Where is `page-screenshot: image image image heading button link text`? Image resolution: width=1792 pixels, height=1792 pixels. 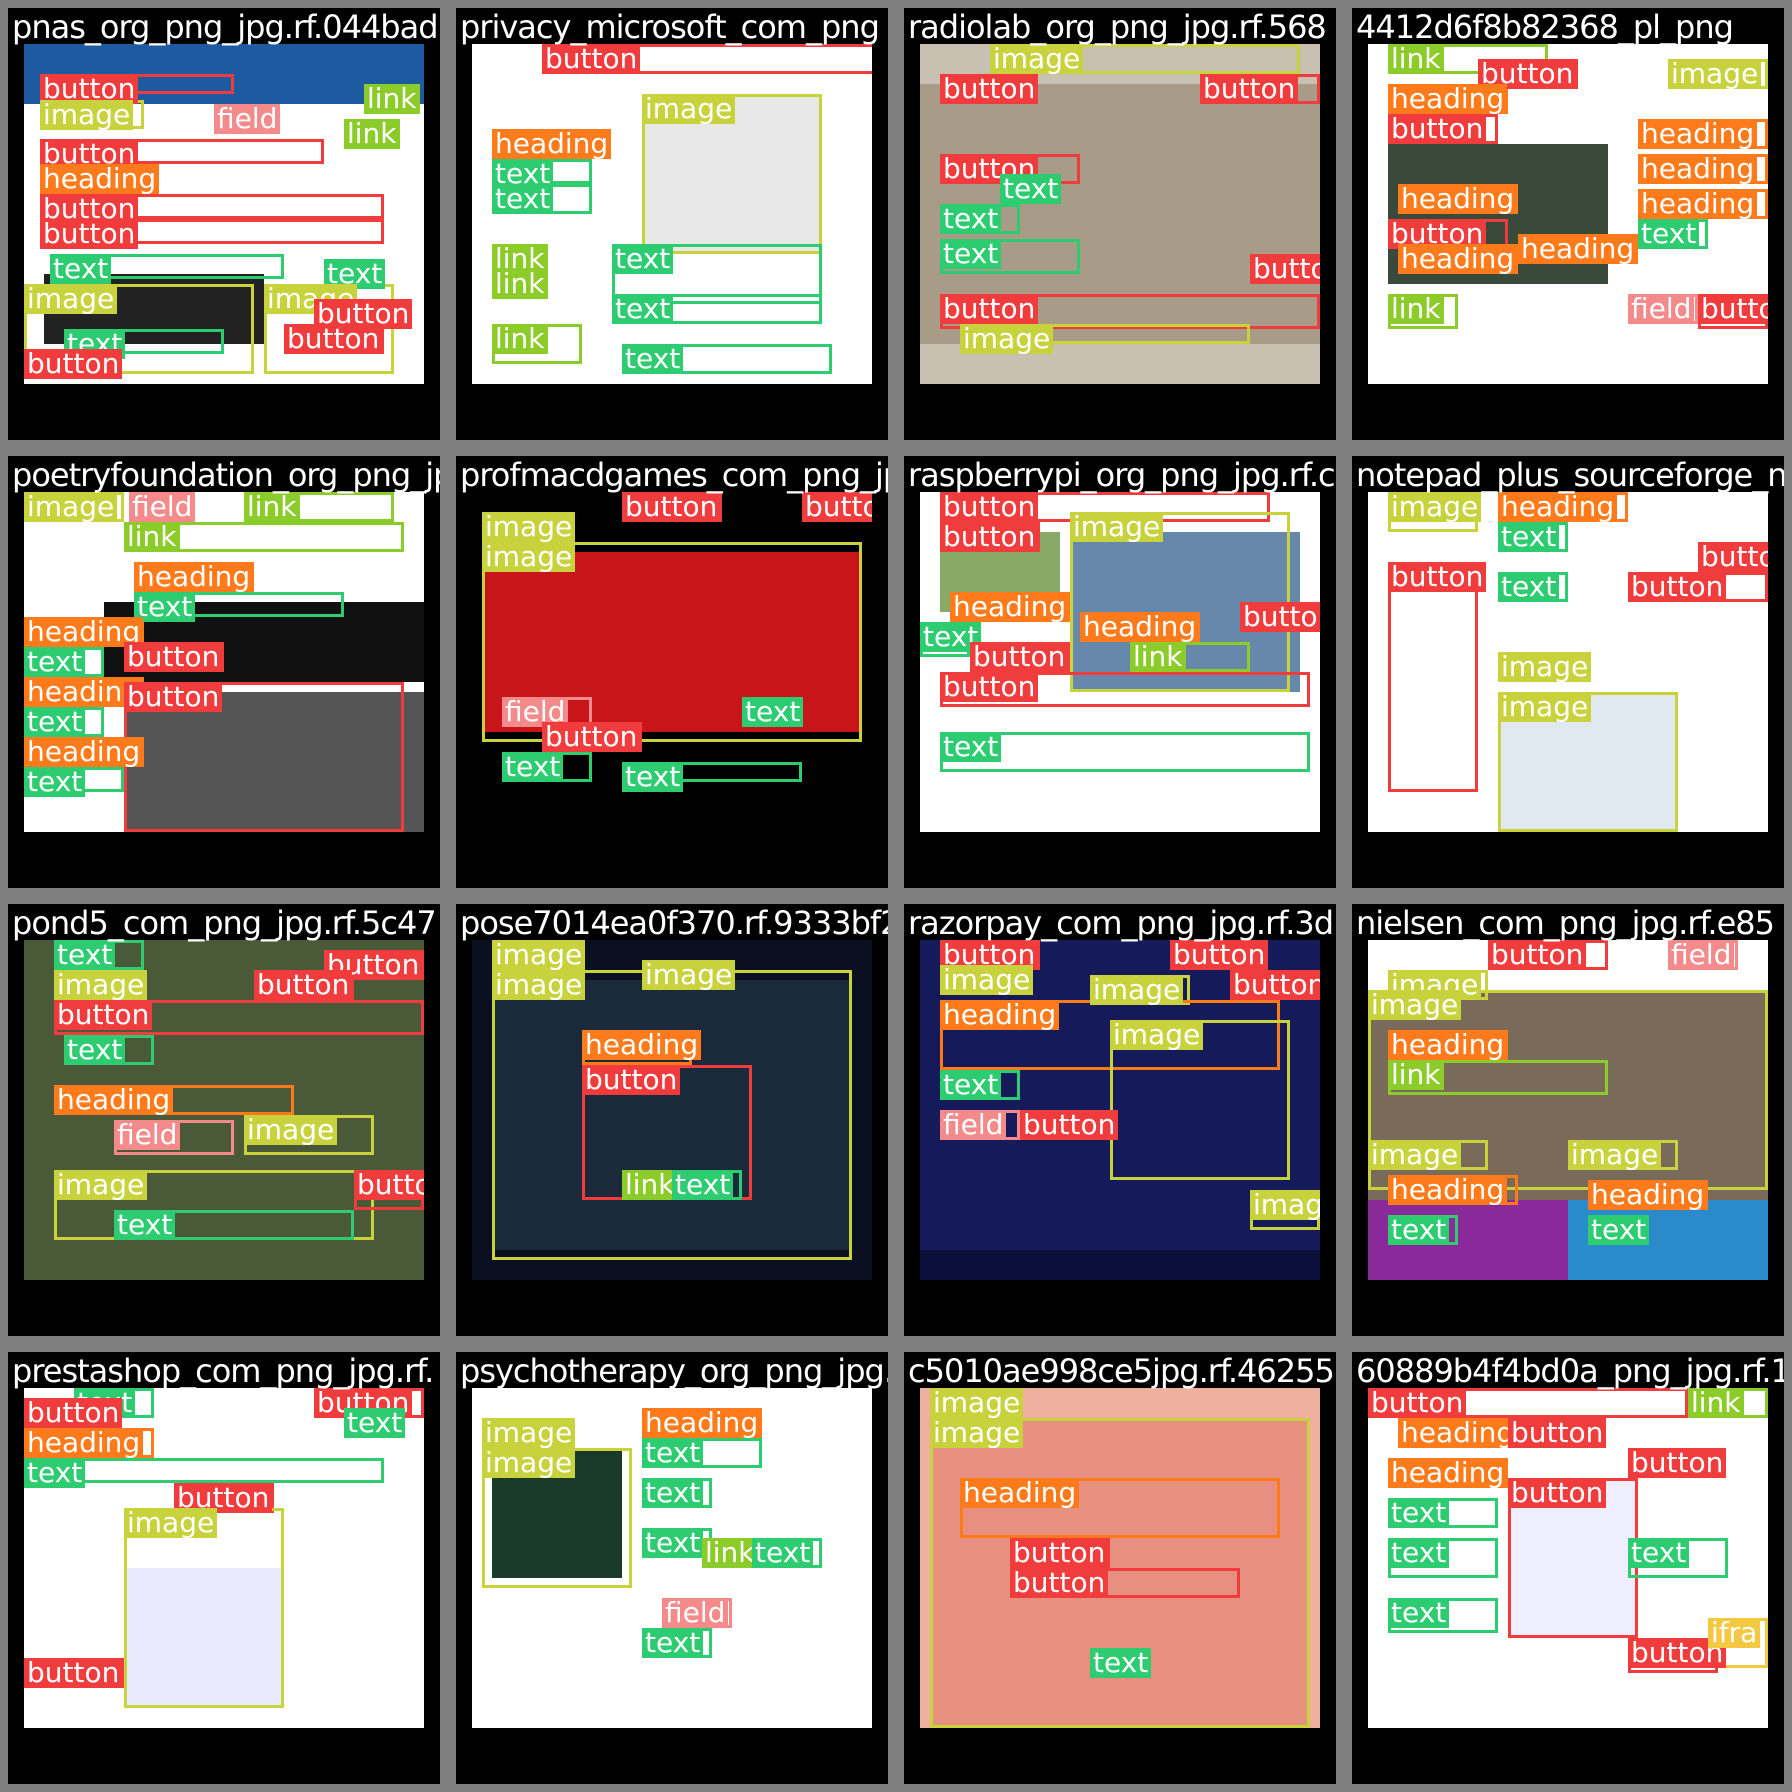 page-screenshot: image image image heading button link text is located at coordinates (672, 1110).